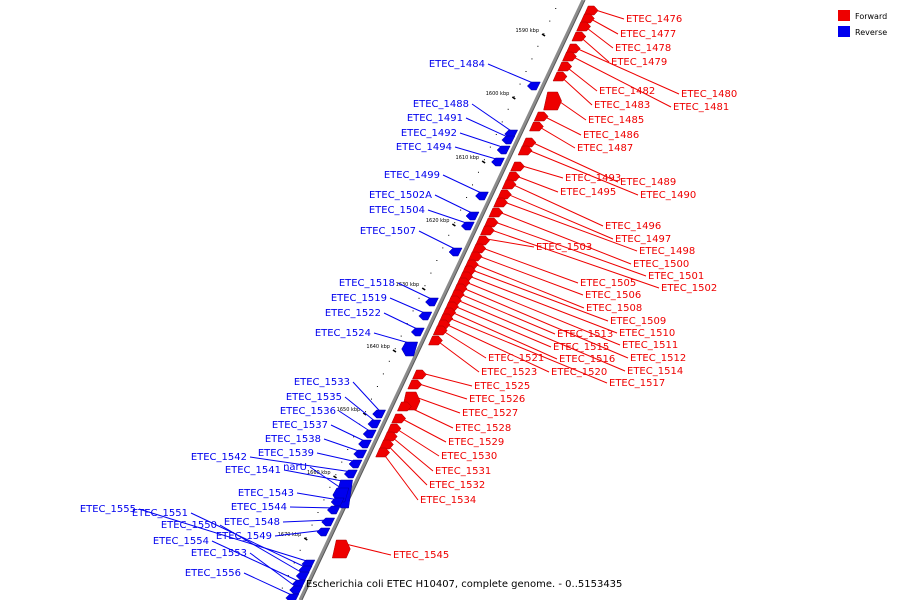 Image resolution: width=900 pixels, height=600 pixels. Describe the element at coordinates (588, 192) in the screenshot. I see `forward-gene-label: ETEC_1495` at that location.